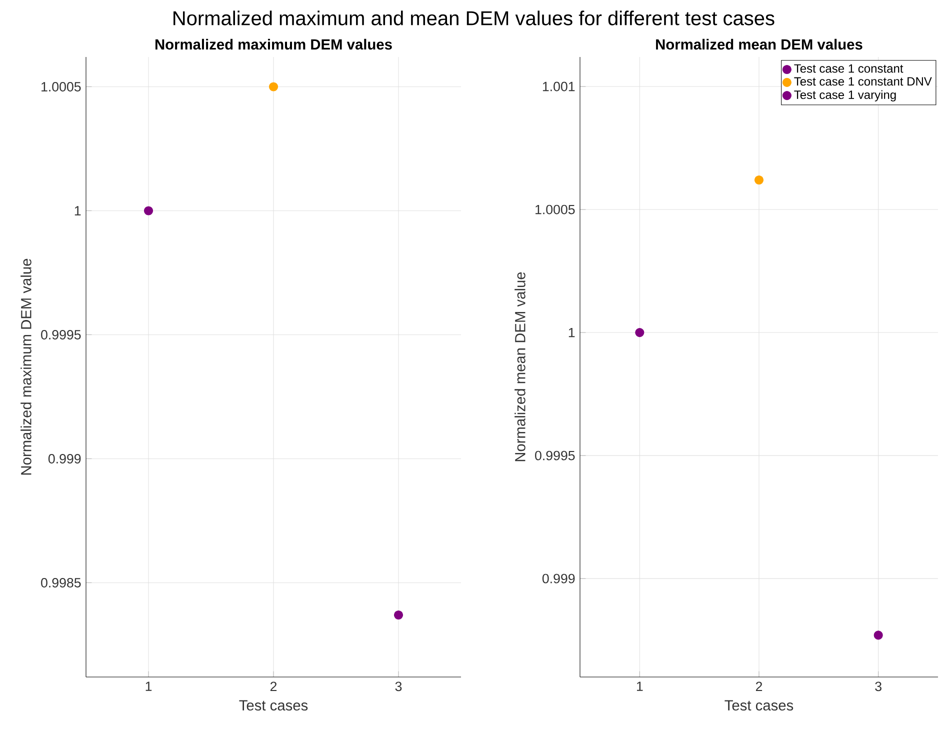  What do you see at coordinates (61, 583) in the screenshot?
I see `y-tick-label: 0.9985` at bounding box center [61, 583].